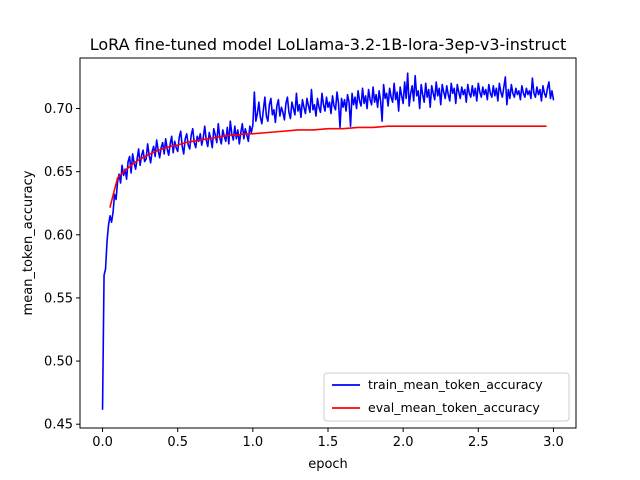 This screenshot has height=480, width=640. I want to click on y-tick-label: 0.65, so click(58, 172).